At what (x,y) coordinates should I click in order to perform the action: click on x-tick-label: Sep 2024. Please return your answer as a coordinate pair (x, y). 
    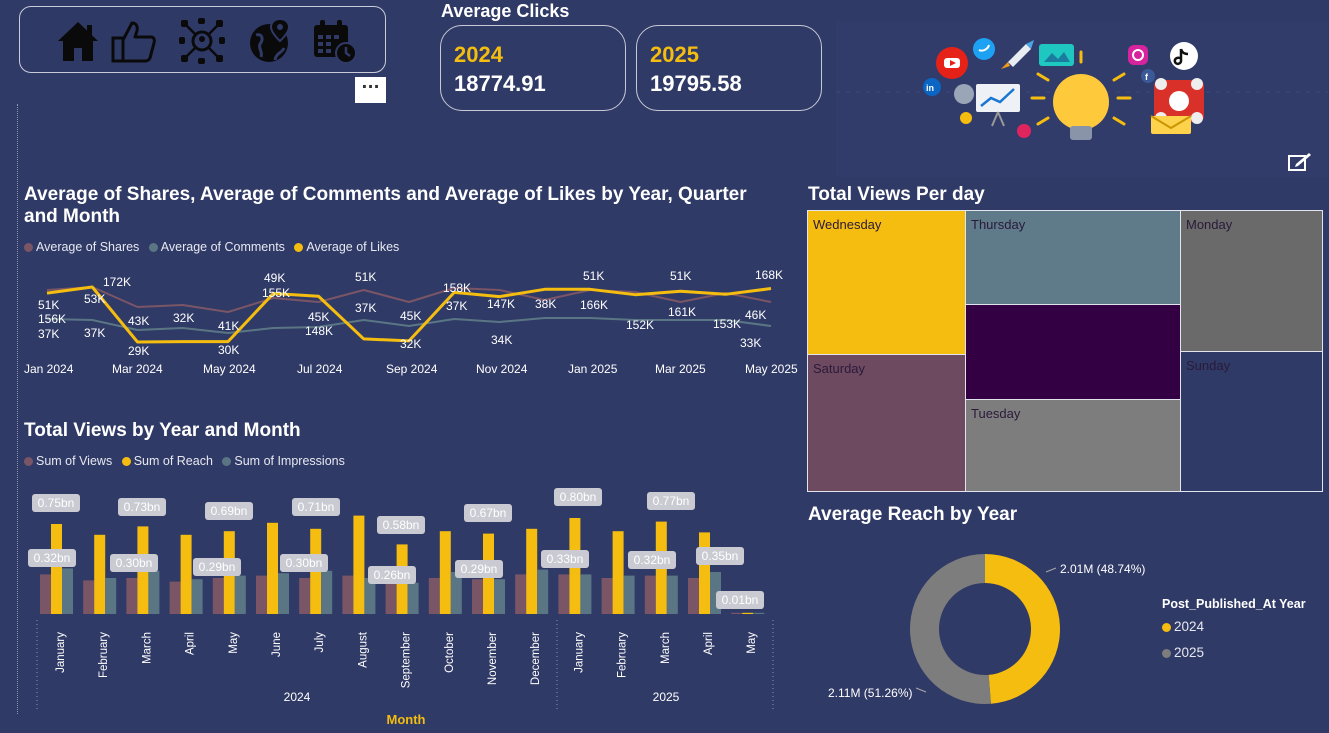
    Looking at the image, I should click on (412, 369).